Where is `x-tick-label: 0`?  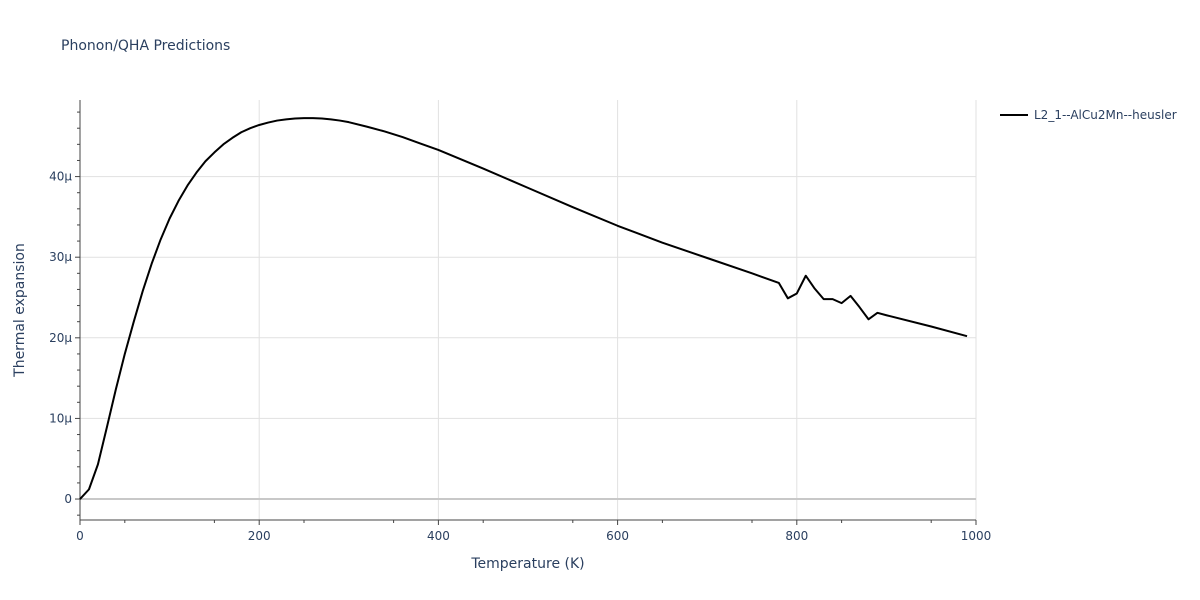 x-tick-label: 0 is located at coordinates (80, 536).